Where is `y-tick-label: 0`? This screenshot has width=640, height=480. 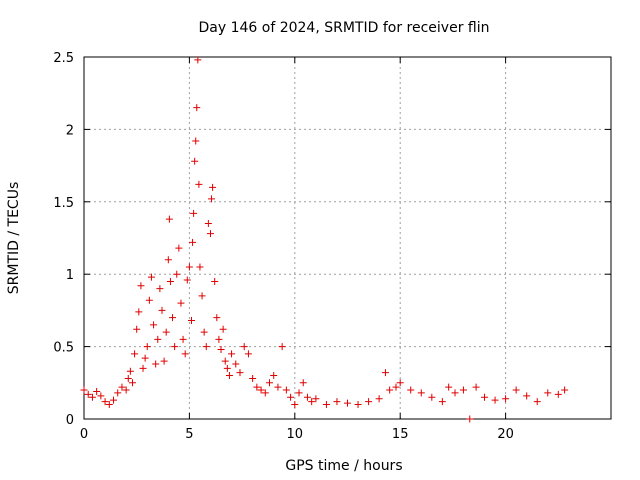
y-tick-label: 0 is located at coordinates (70, 420).